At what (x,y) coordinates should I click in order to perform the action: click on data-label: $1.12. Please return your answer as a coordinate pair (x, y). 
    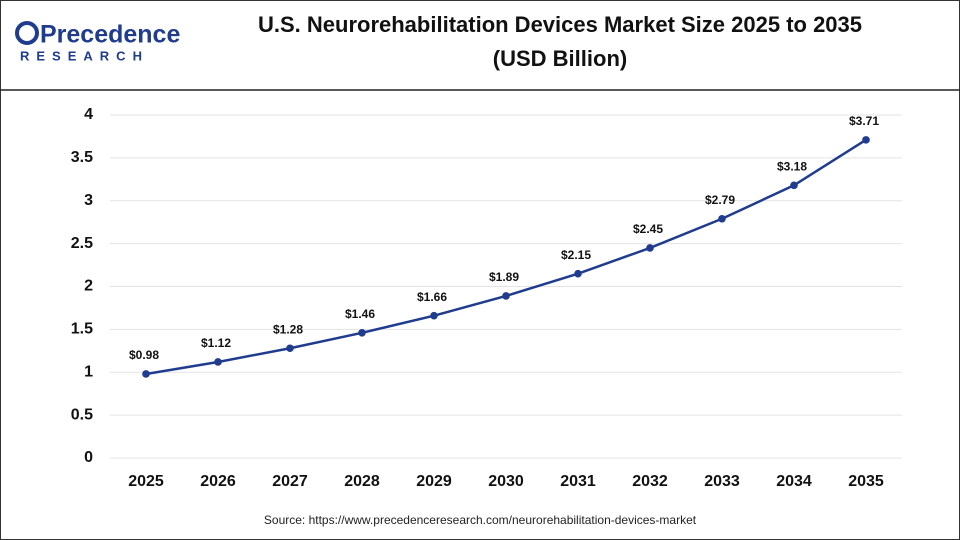
    Looking at the image, I should click on (216, 343).